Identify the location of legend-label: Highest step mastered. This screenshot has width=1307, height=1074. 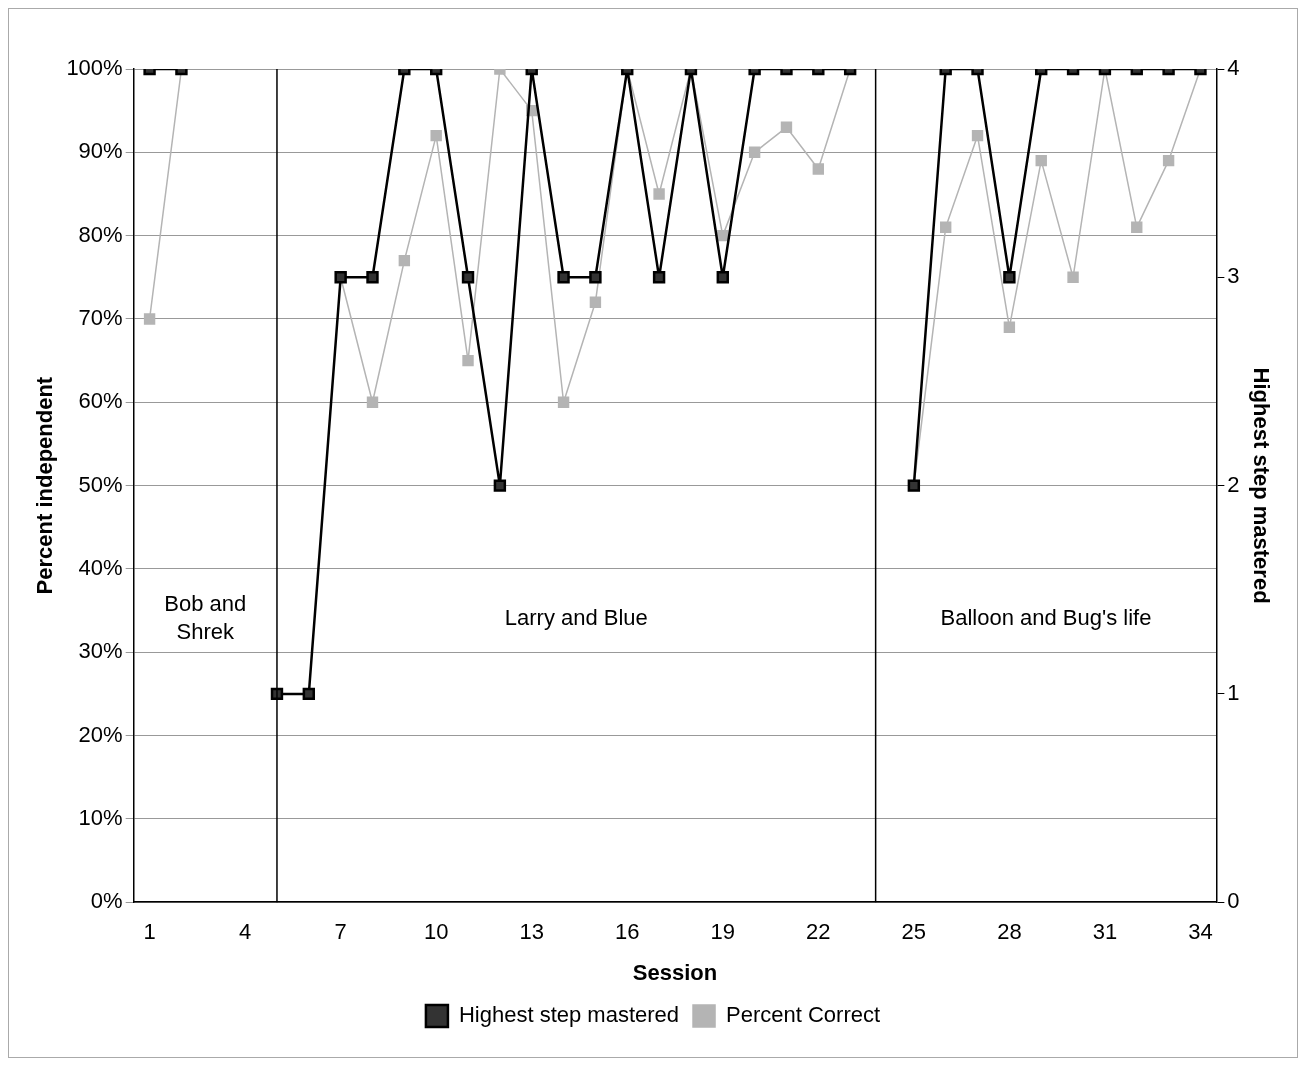
(569, 1015).